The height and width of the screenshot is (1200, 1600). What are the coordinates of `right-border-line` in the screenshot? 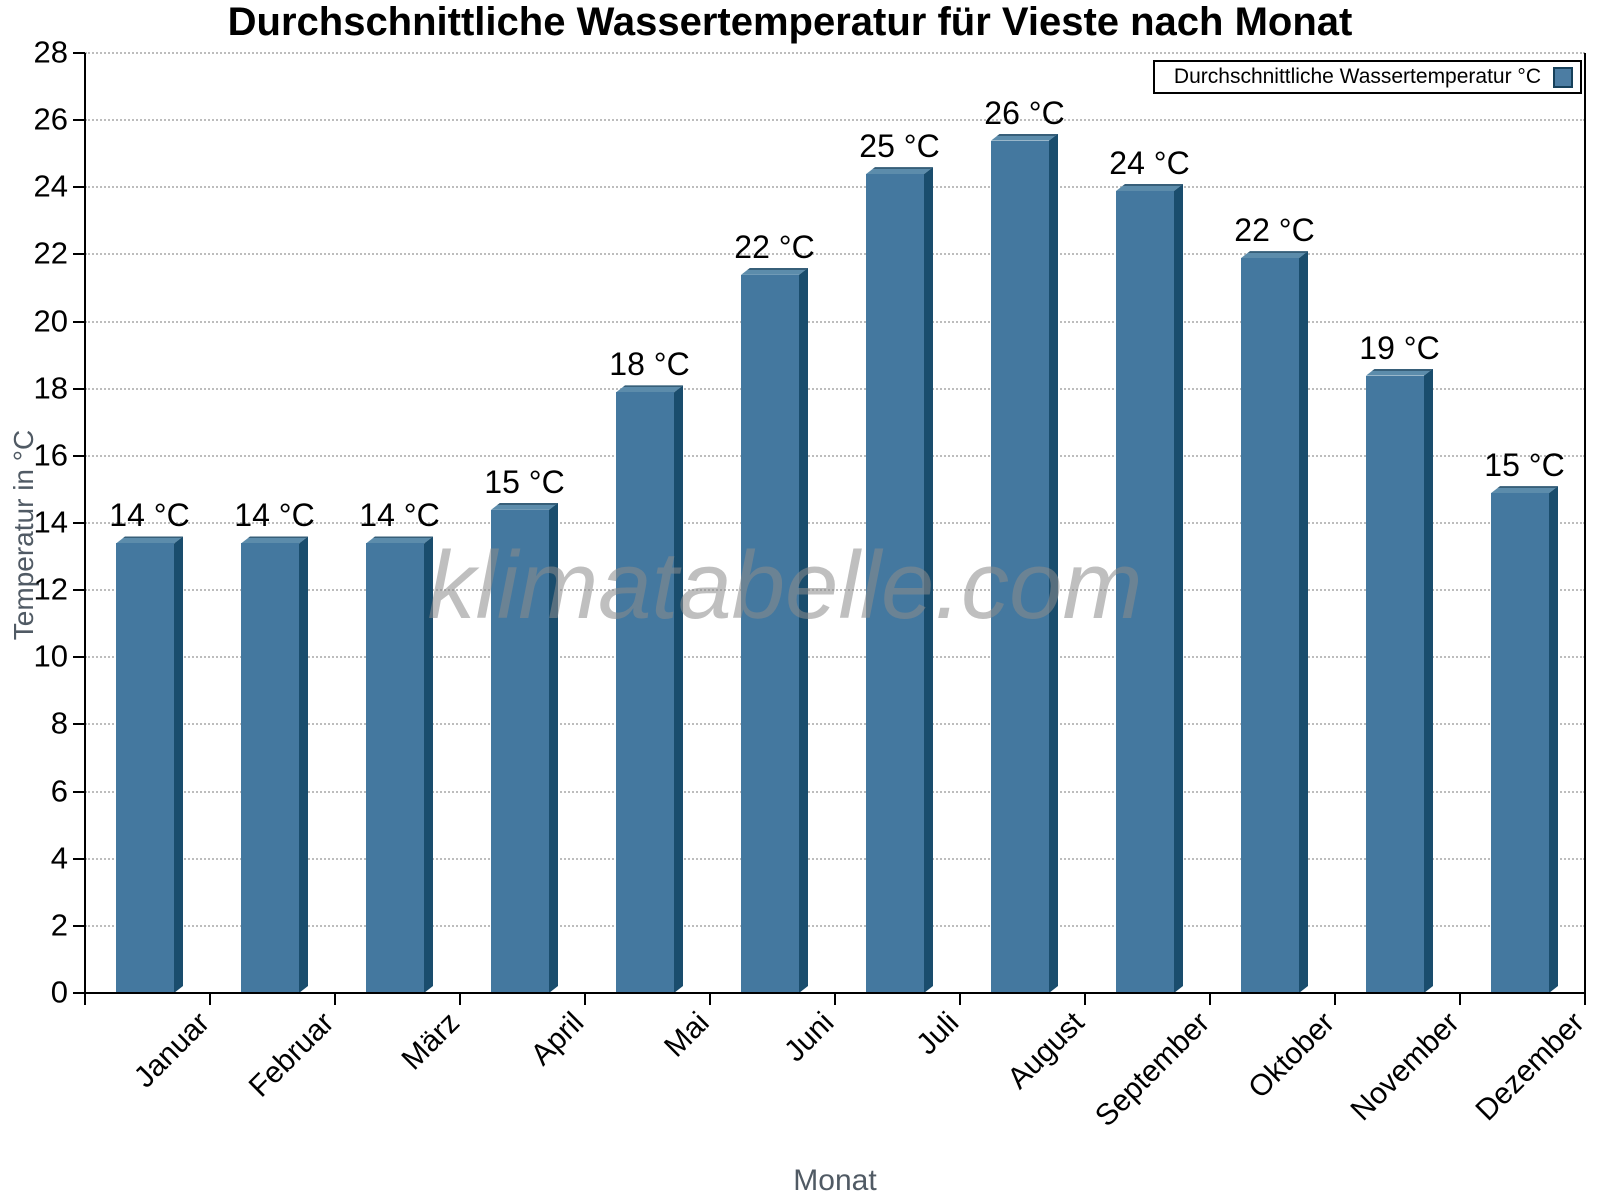 It's located at (1585, 523).